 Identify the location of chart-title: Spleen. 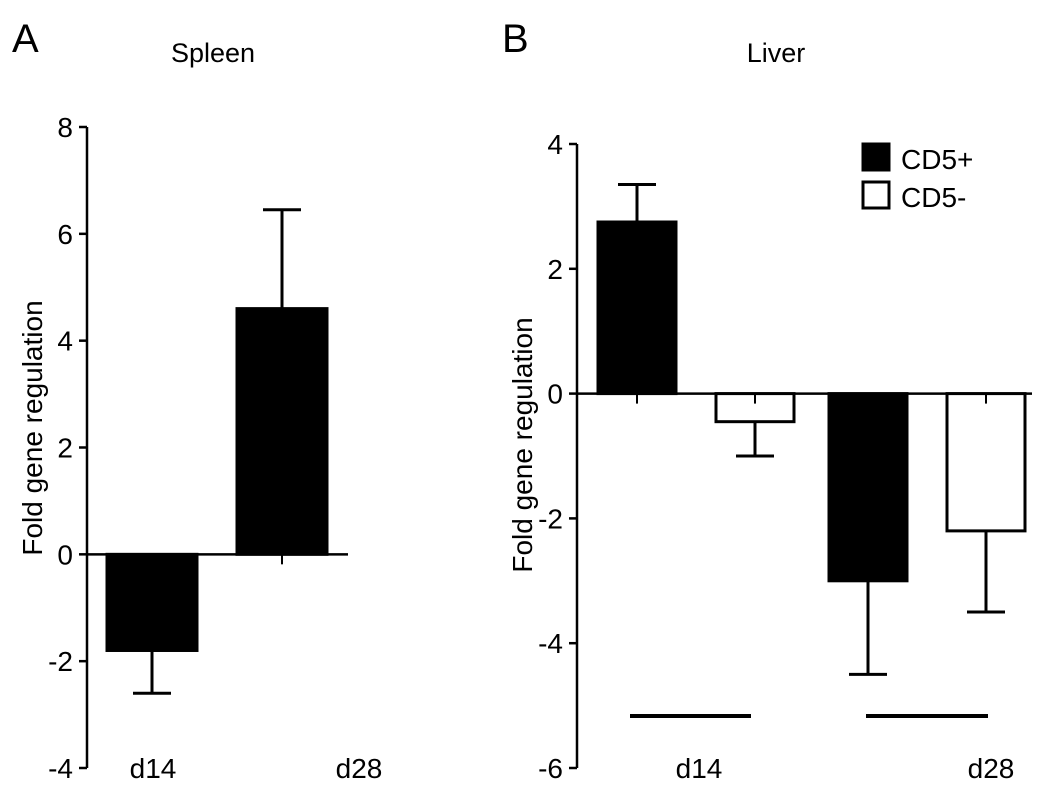
(213, 53).